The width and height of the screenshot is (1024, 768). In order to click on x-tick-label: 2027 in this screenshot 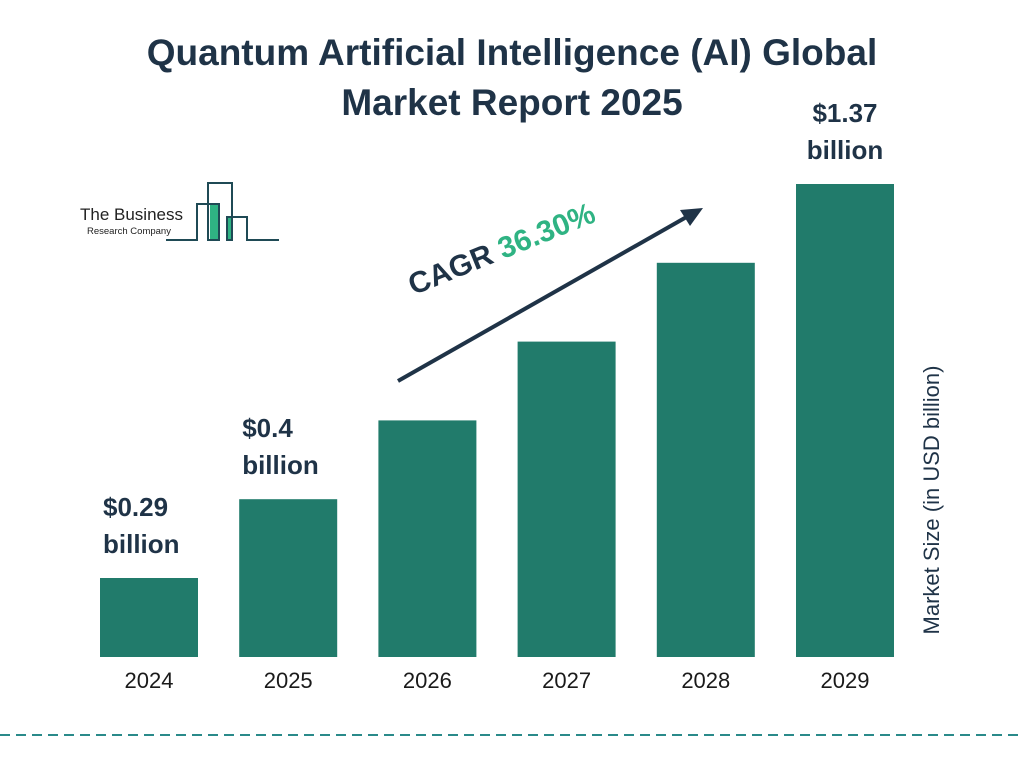, I will do `click(566, 680)`.